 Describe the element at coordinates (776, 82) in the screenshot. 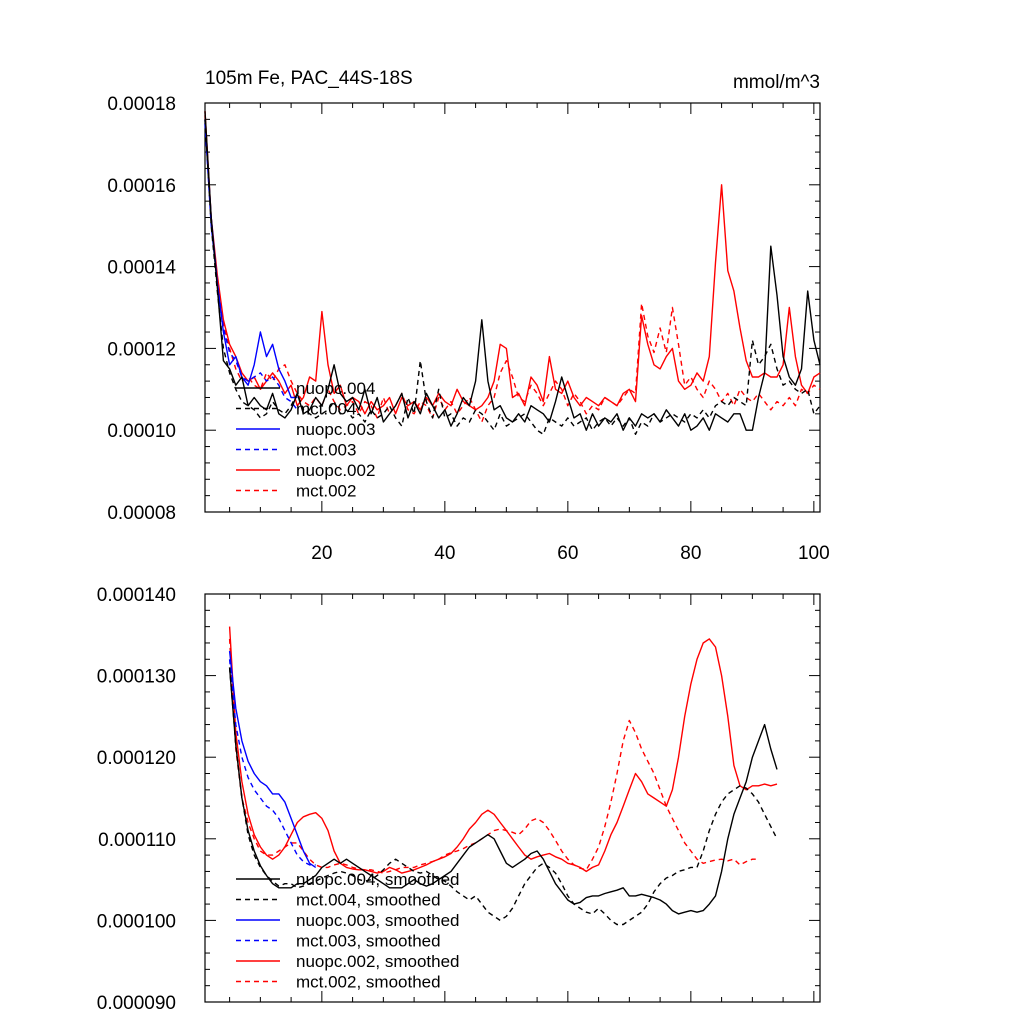

I see `units-label: mmol/m^3` at that location.